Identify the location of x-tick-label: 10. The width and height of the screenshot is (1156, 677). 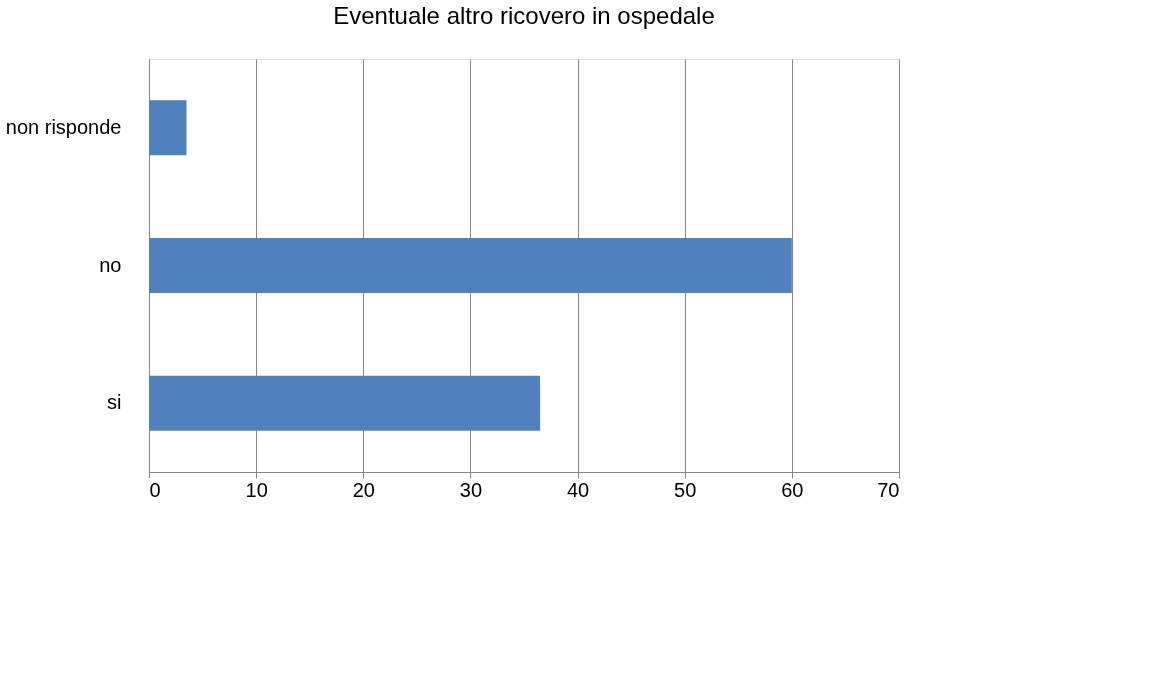
(256, 489).